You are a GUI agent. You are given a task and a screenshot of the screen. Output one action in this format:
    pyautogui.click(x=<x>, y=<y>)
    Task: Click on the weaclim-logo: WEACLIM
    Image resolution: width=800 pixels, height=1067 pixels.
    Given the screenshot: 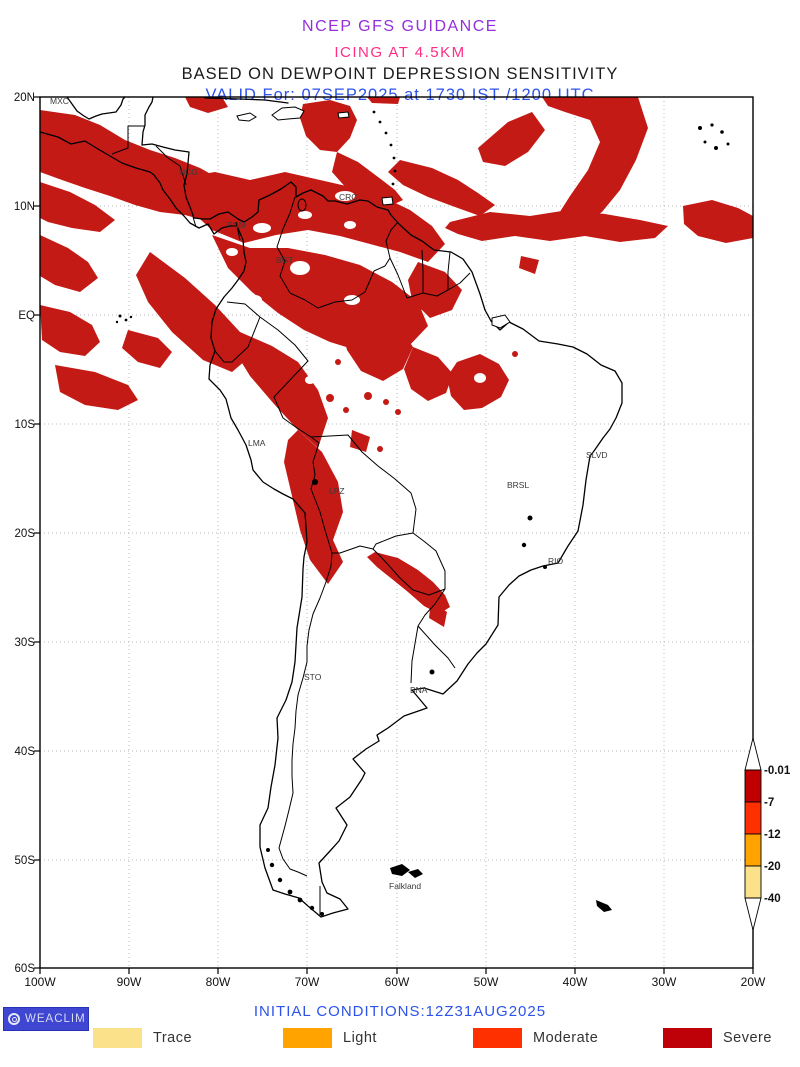 What is the action you would take?
    pyautogui.click(x=46, y=1019)
    